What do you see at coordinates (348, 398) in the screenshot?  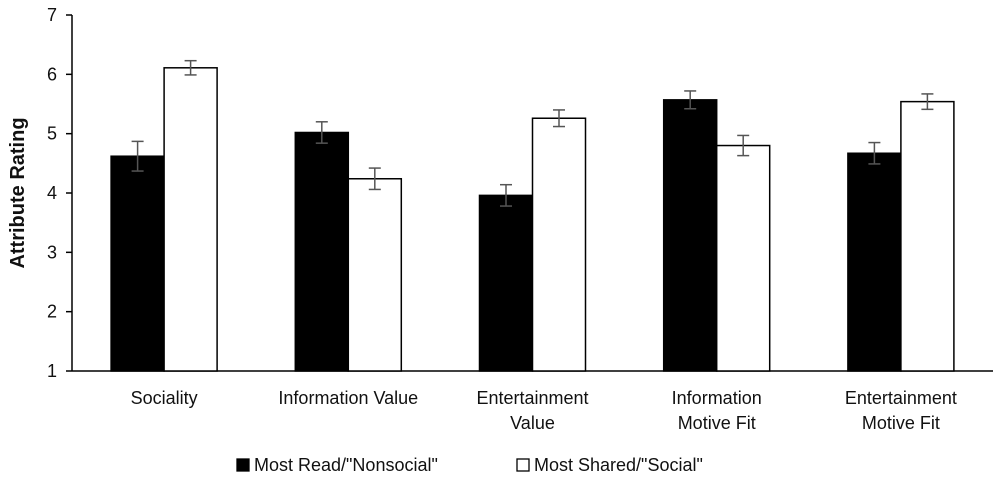 I see `category-label: Information Value` at bounding box center [348, 398].